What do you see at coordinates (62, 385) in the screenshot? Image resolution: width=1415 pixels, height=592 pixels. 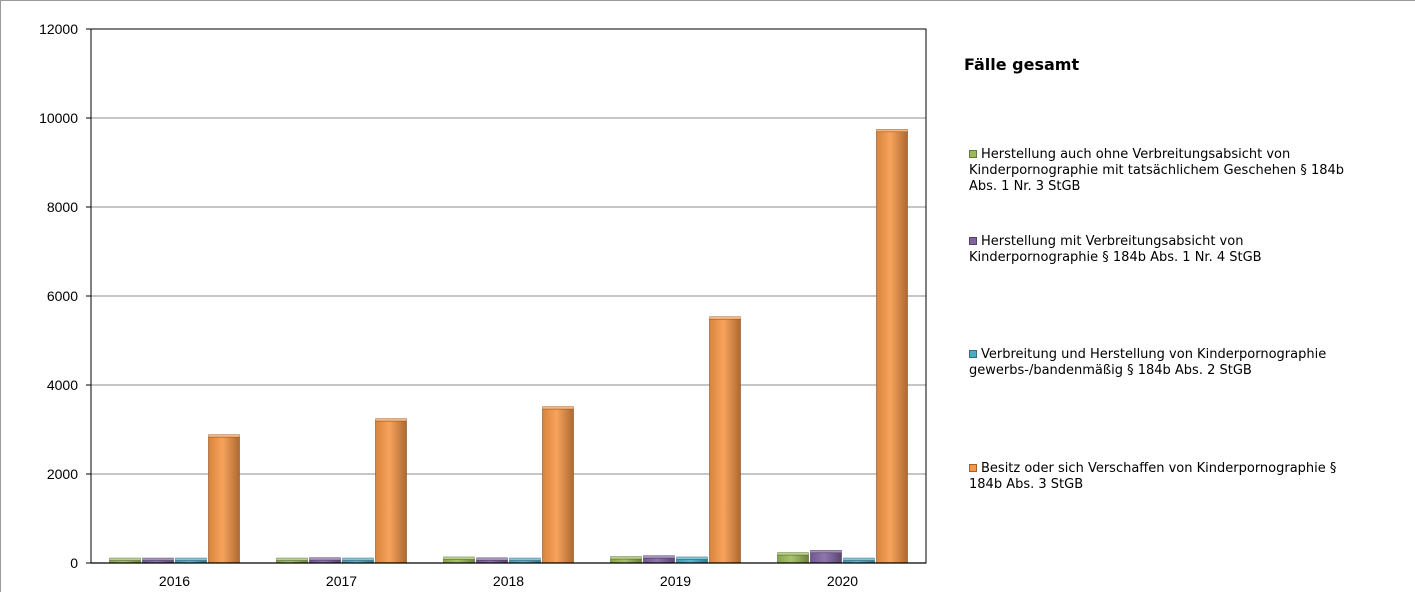 I see `y-tick-label: 4000` at bounding box center [62, 385].